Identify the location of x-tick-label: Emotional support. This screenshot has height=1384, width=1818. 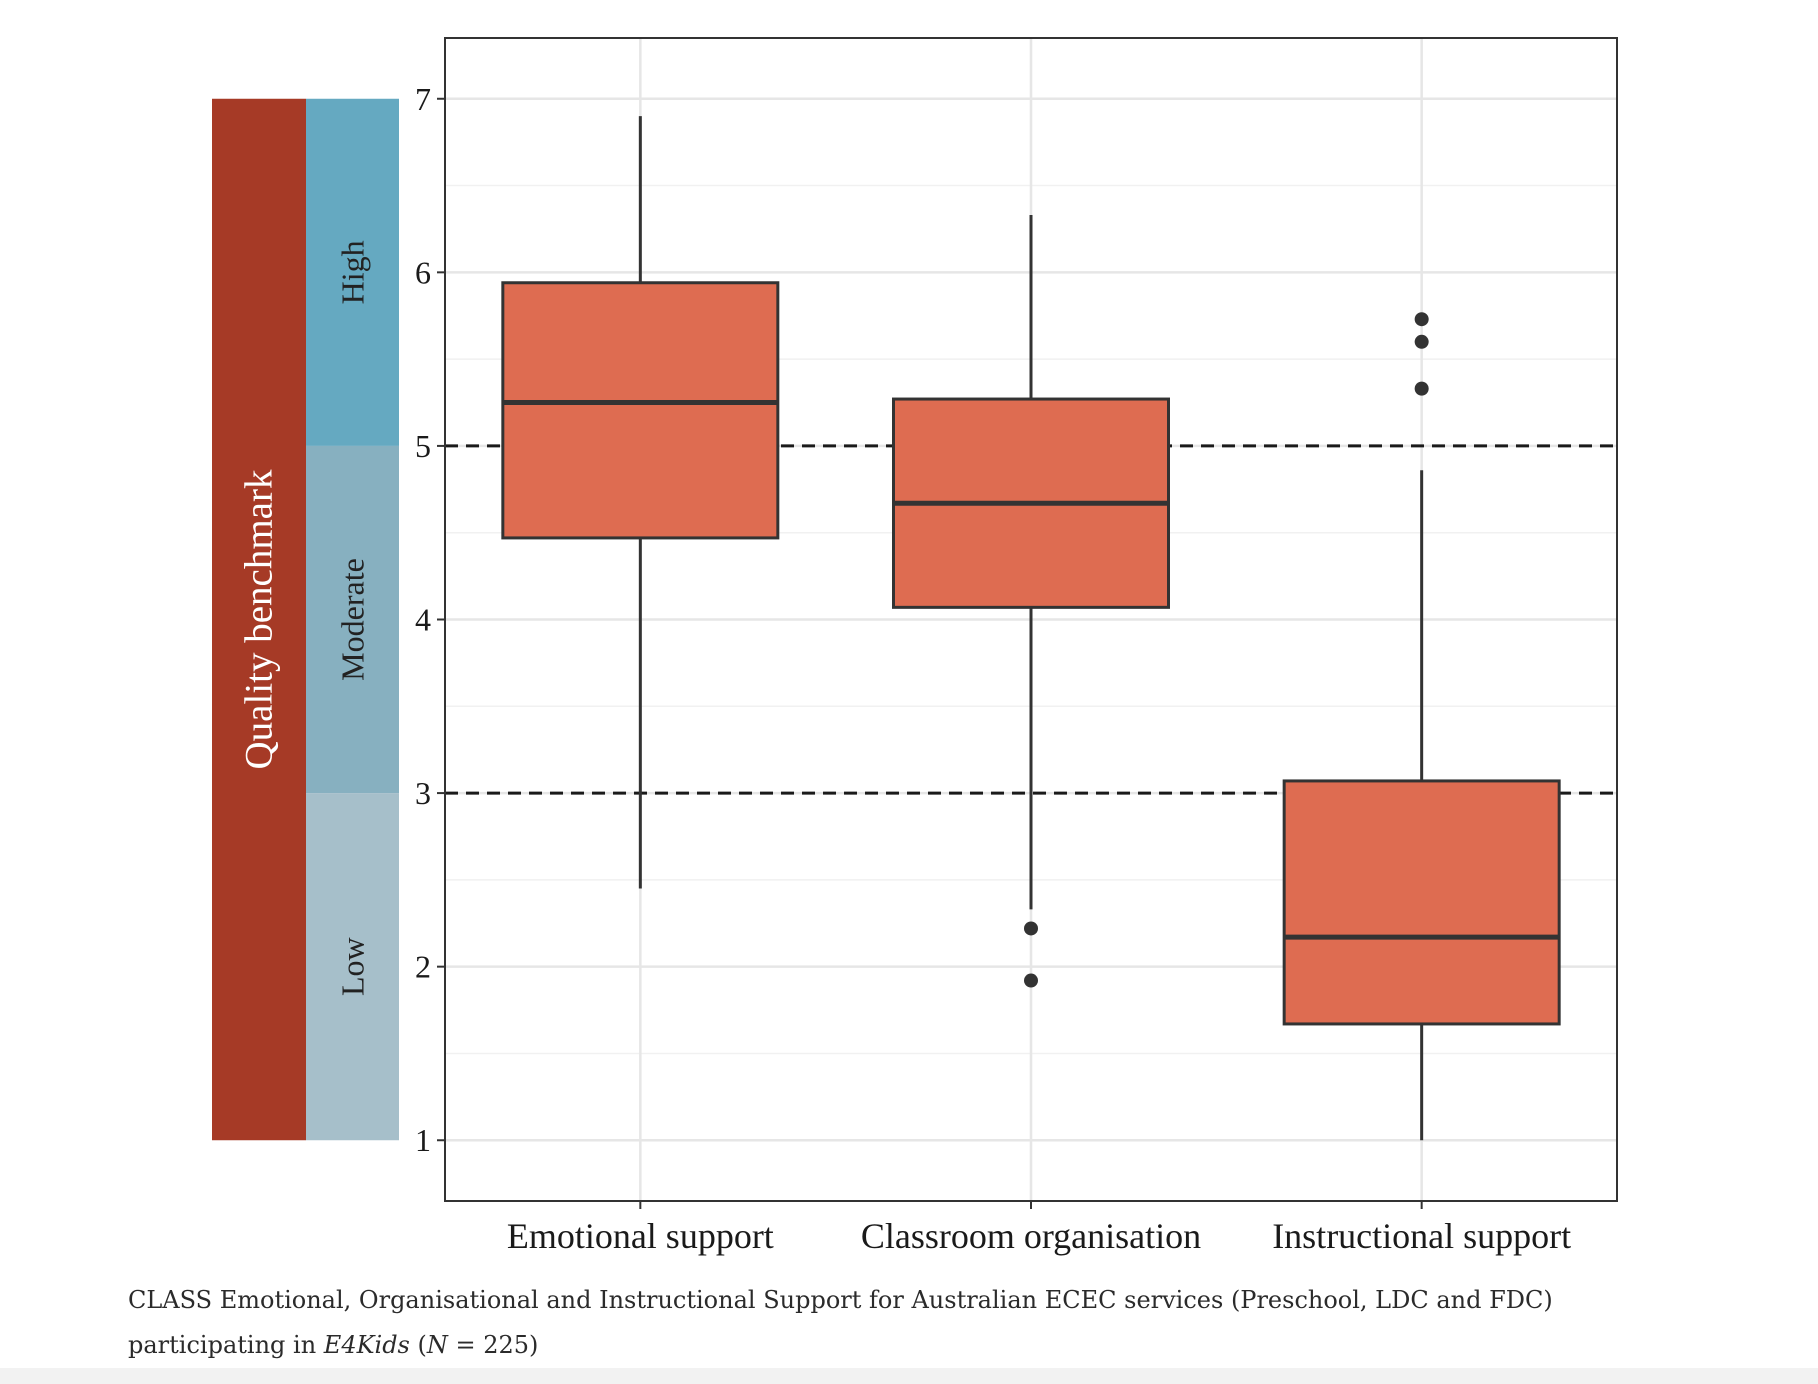
(640, 1236).